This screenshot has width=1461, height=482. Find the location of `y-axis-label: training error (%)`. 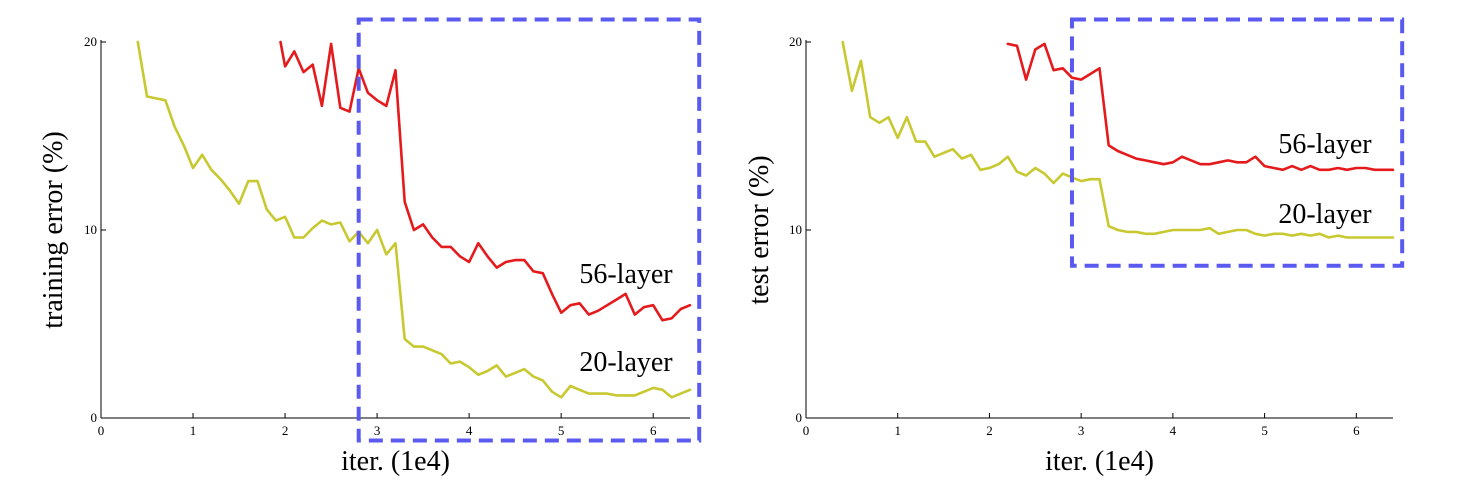

y-axis-label: training error (%) is located at coordinates (53, 229).